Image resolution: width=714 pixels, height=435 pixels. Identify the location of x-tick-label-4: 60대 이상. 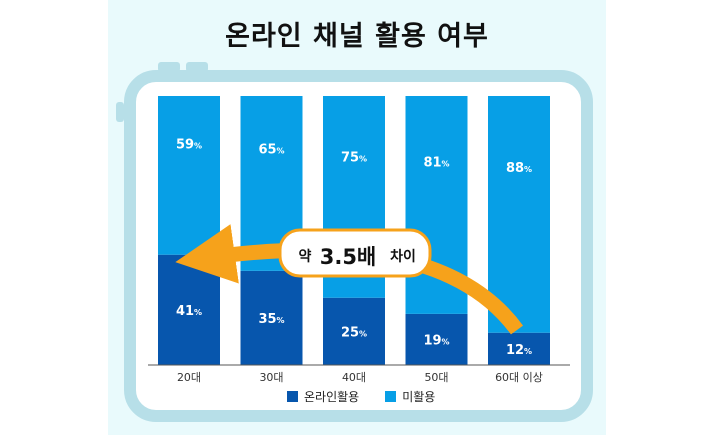
(519, 377).